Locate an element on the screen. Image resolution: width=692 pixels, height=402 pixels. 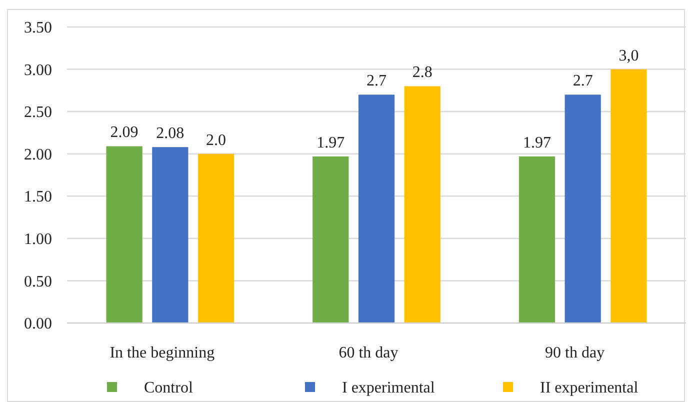
data-label: 2.09 is located at coordinates (124, 133).